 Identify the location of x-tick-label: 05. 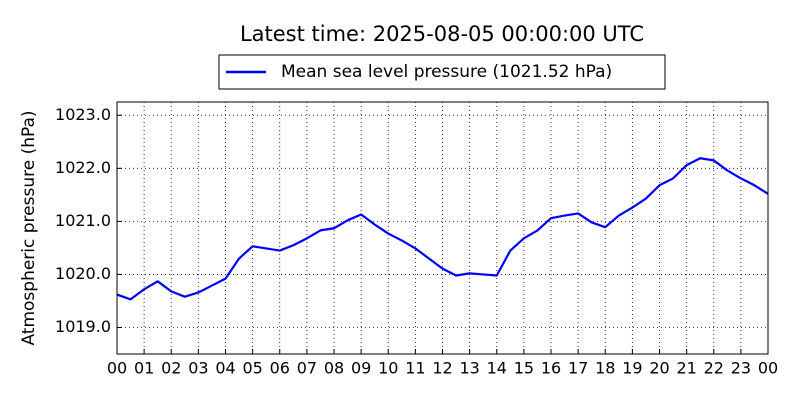
(252, 368).